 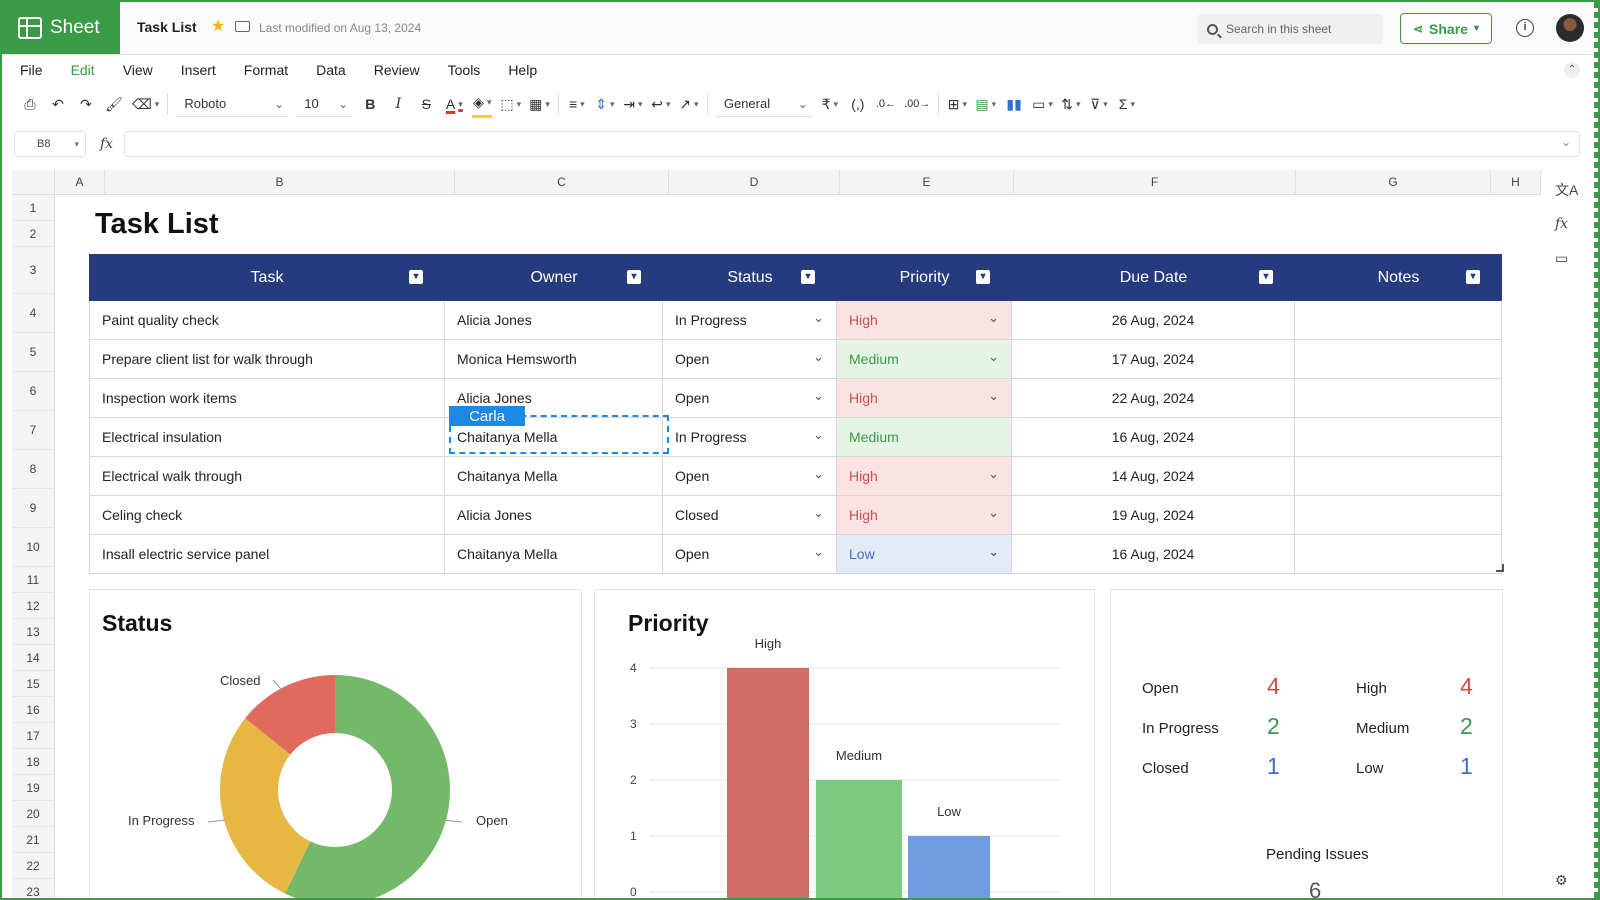 What do you see at coordinates (367, 787) in the screenshot?
I see `donut-slice-open` at bounding box center [367, 787].